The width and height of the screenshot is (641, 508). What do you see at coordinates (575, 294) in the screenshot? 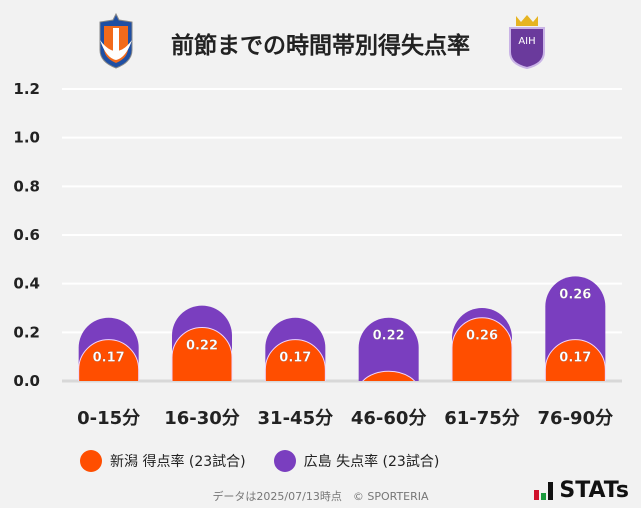
I see `data-label-hiroshima: 0.26` at bounding box center [575, 294].